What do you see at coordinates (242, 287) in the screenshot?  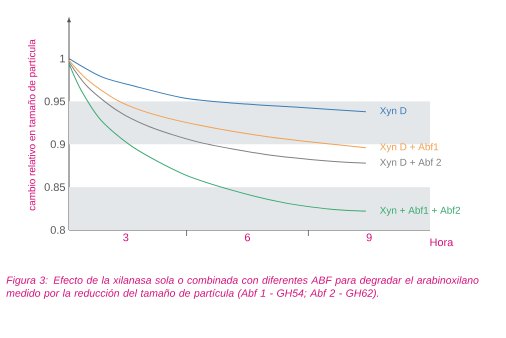 I see `text: Figura 3: Efecto de la xilanasa sola o combinada con diferentes ABF para degradar el arabinoxilano medido por la reducción del tamaño de partícula (Abf 1 - GH54; Abf 2 - GH62).` at bounding box center [242, 287].